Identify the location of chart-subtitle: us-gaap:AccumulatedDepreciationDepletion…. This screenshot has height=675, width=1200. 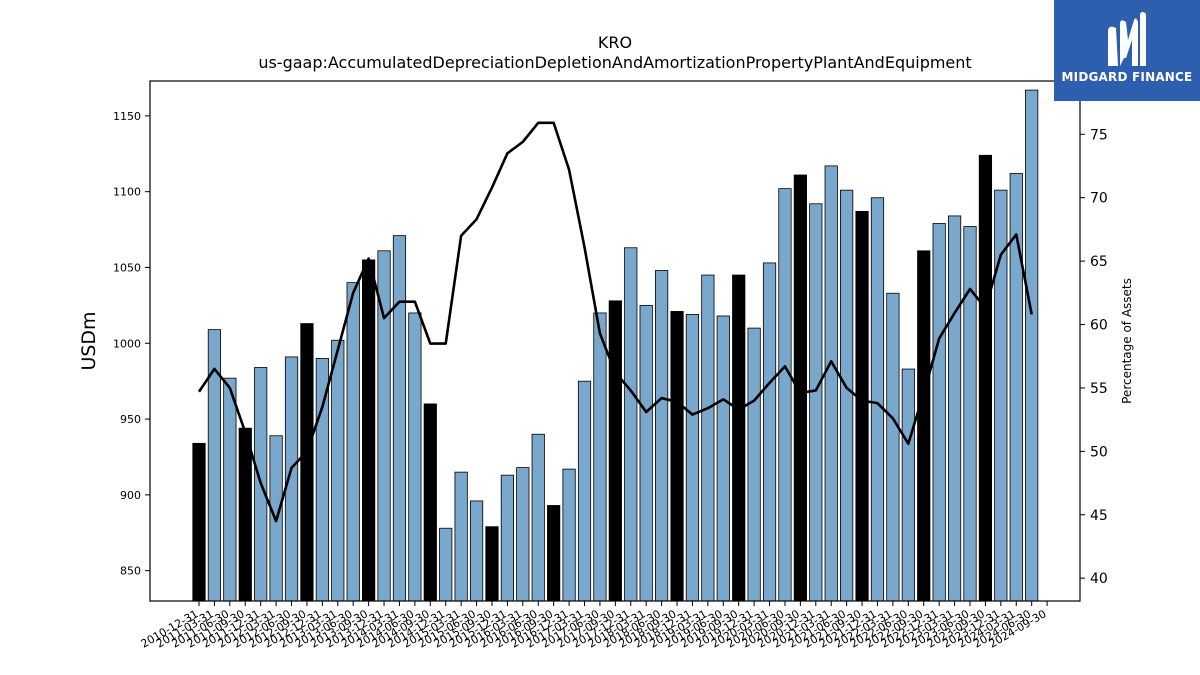
(614, 62).